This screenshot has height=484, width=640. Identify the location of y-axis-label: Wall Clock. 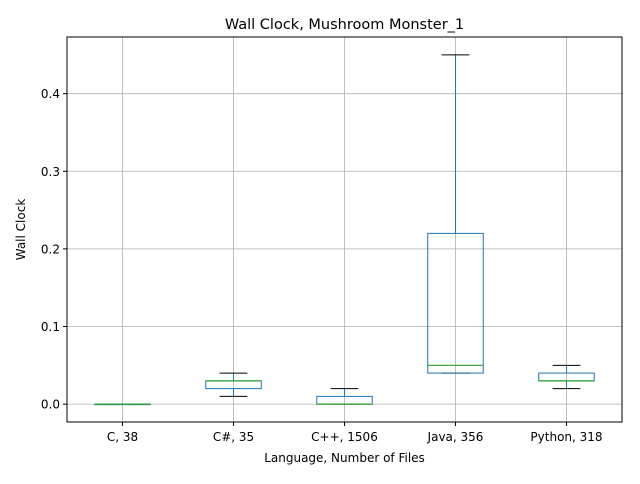
(21, 230).